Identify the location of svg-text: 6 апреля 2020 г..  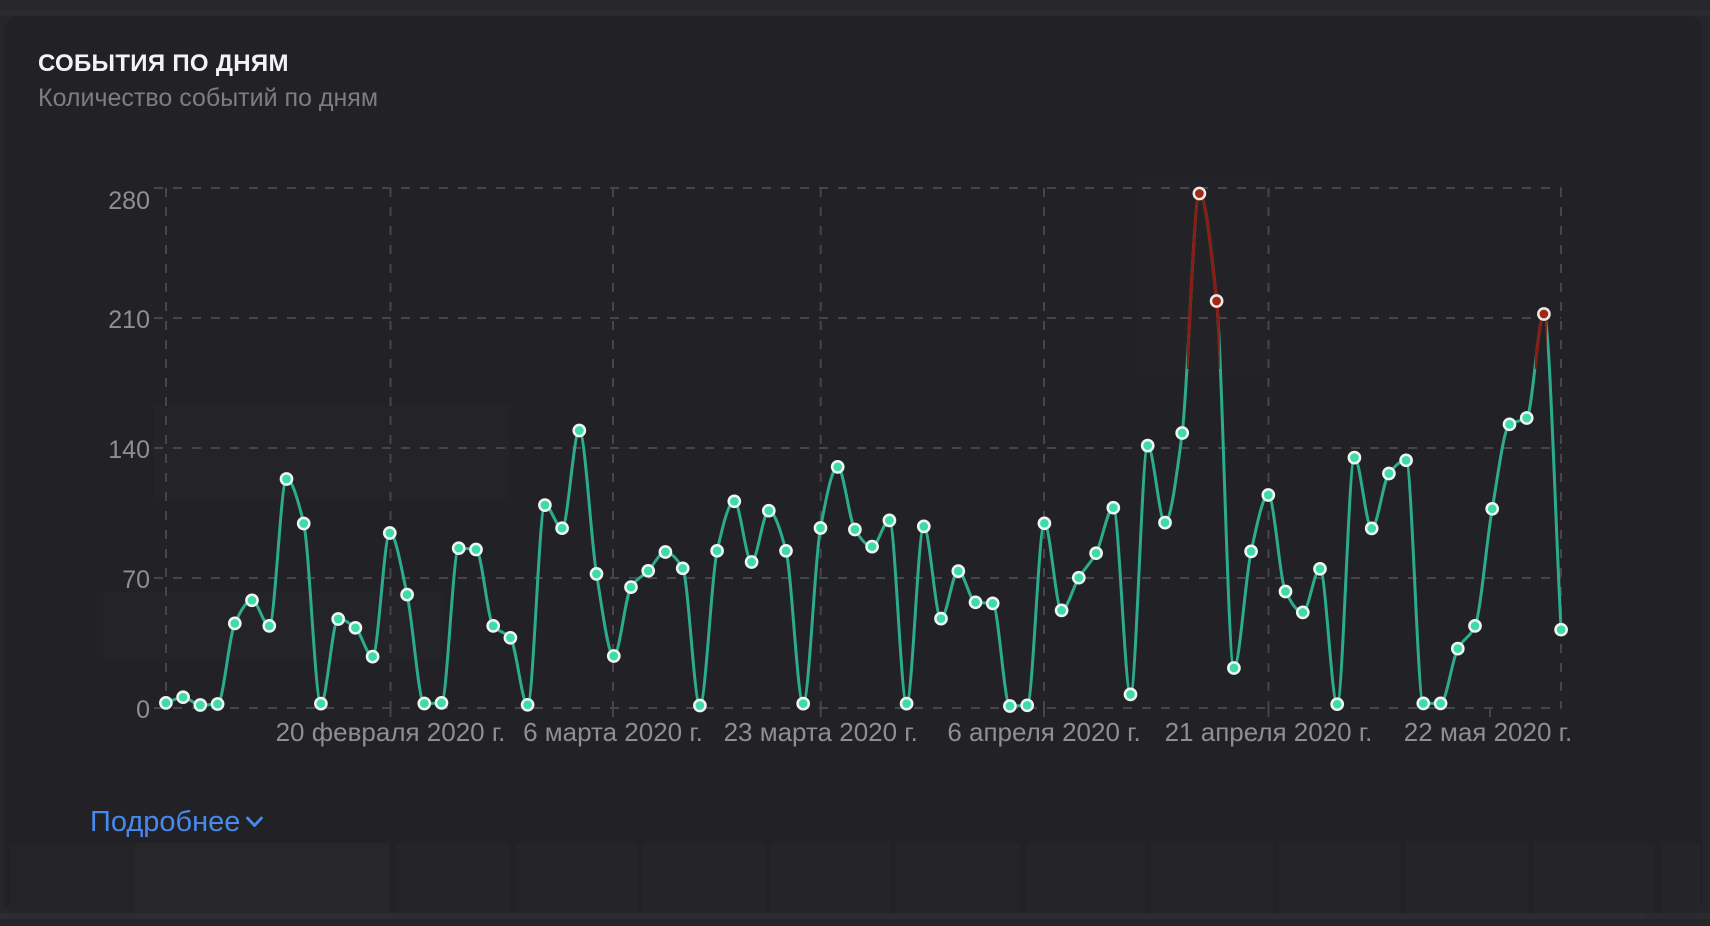
(1043, 732).